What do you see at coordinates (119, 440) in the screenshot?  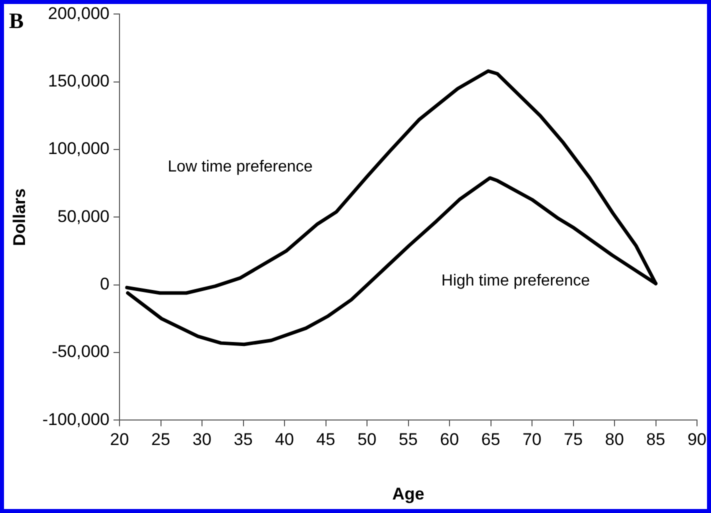 I see `x-tick-label: 20` at bounding box center [119, 440].